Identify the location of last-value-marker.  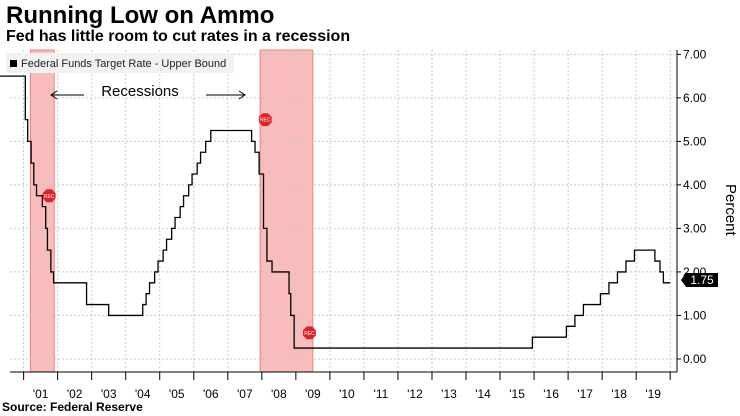
(699, 280).